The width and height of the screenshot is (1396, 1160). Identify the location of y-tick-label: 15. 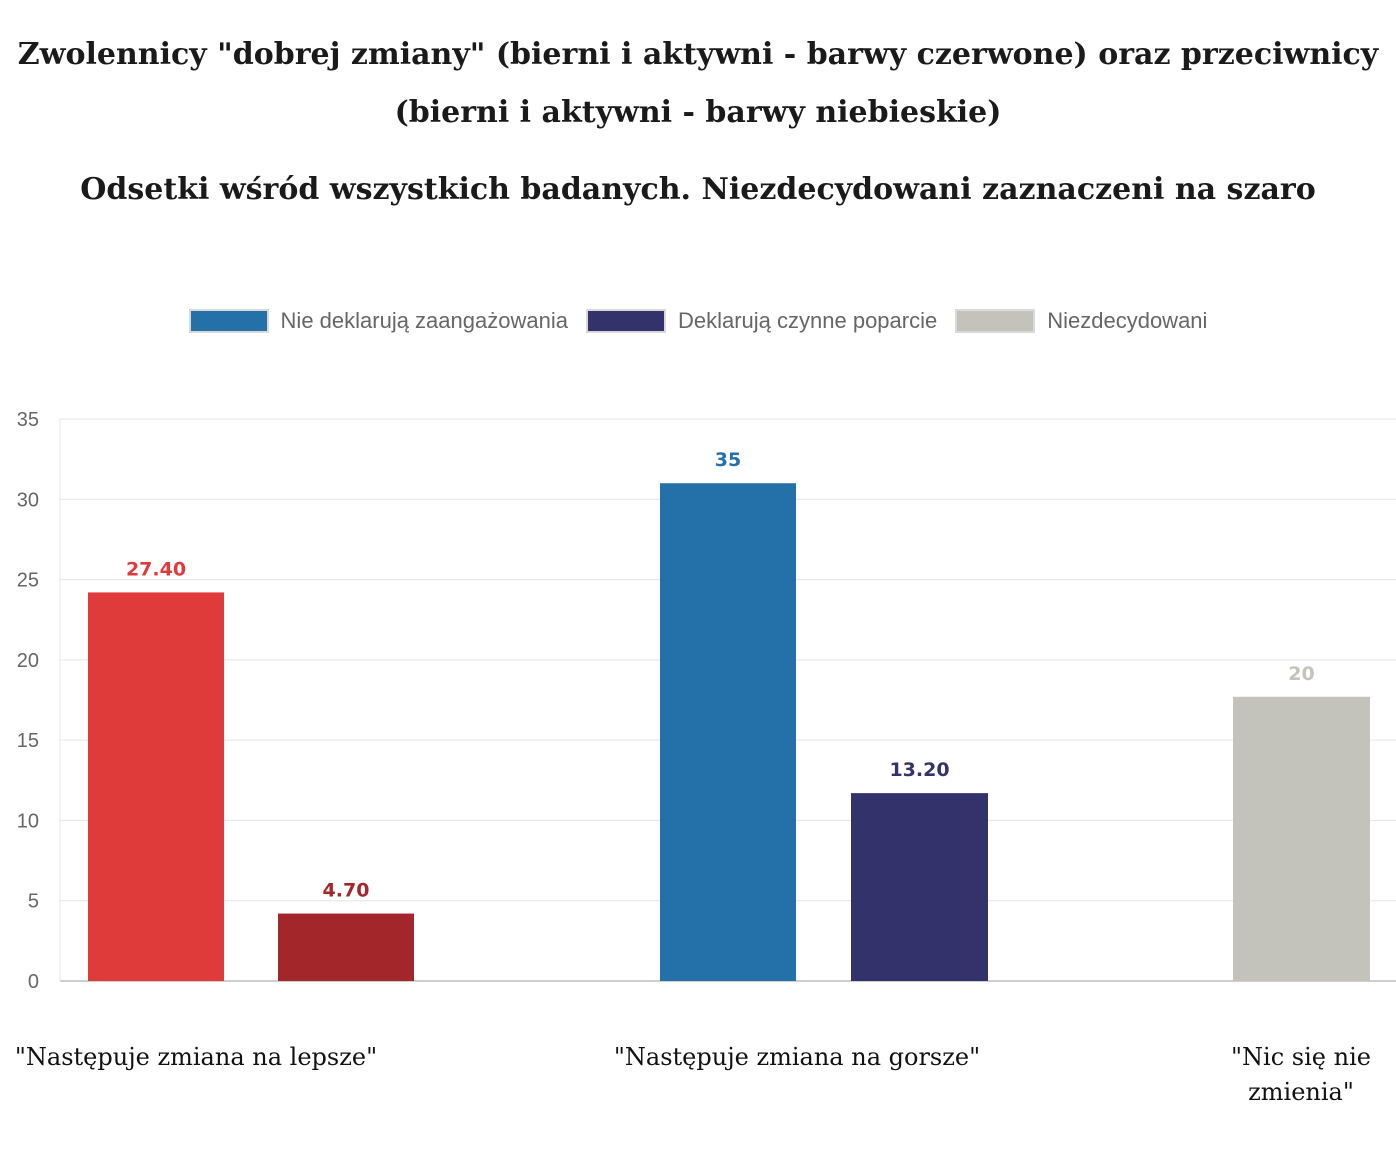
(28, 741).